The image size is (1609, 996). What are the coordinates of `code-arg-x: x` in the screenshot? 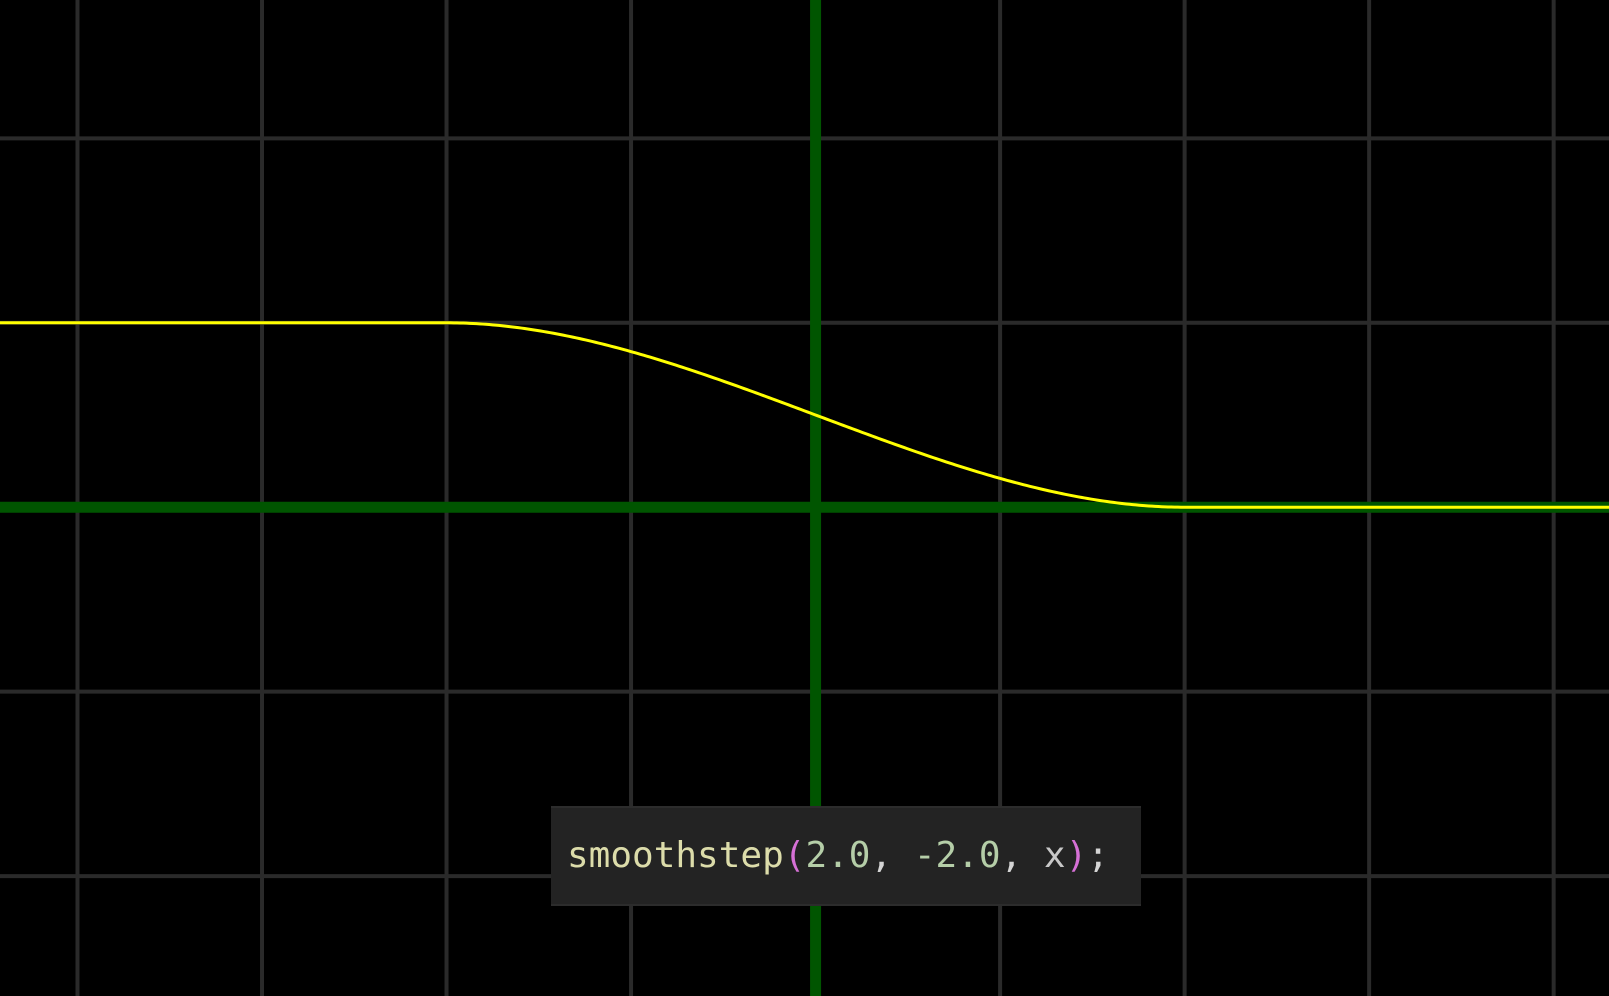 It's located at (1054, 855).